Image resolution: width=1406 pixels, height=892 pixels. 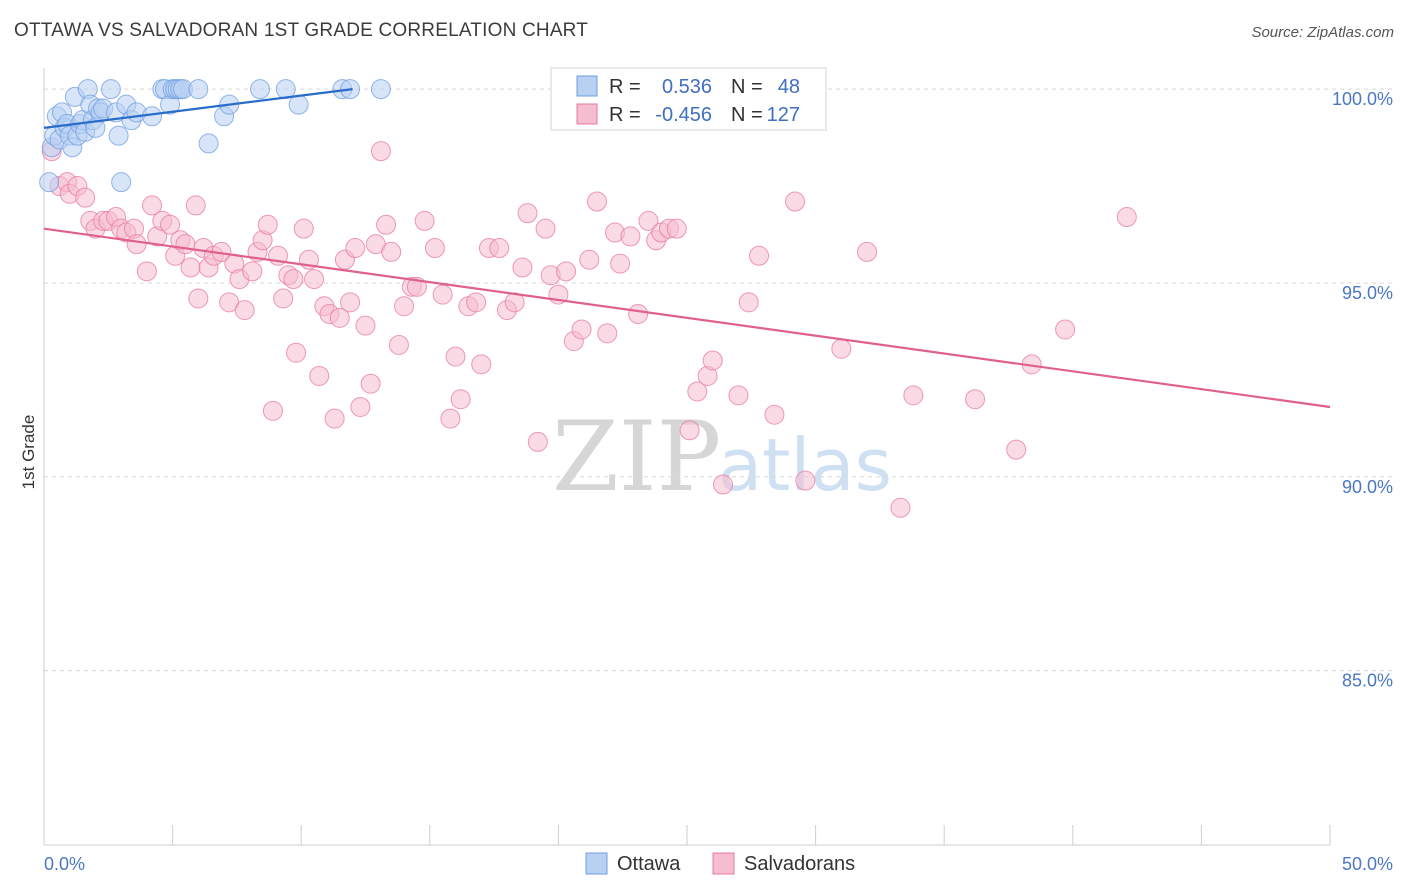 I want to click on y-tick-label: 100.0%, so click(x=1362, y=99).